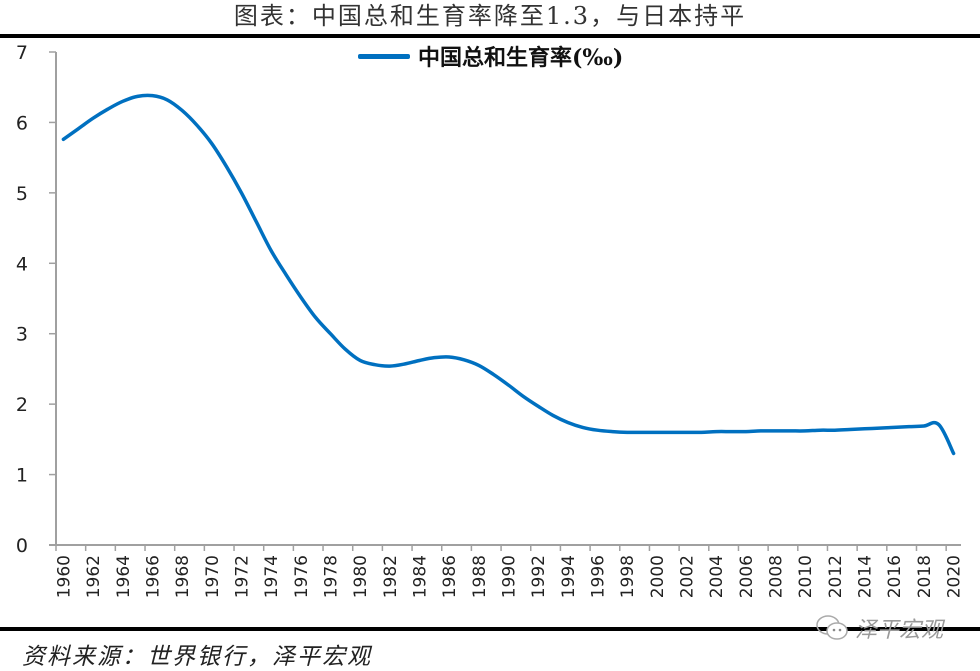  I want to click on y-tick-label: 5, so click(22, 194).